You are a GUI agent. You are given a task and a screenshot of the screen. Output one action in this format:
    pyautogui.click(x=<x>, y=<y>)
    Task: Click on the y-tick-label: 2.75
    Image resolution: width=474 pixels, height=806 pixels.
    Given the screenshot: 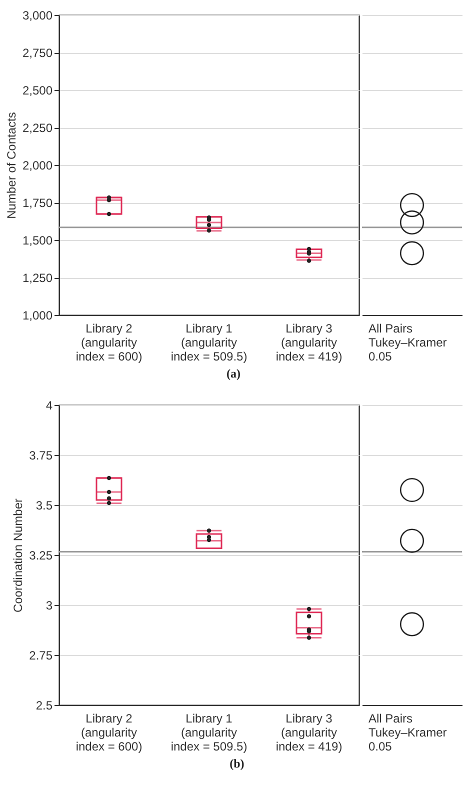 What is the action you would take?
    pyautogui.click(x=41, y=655)
    